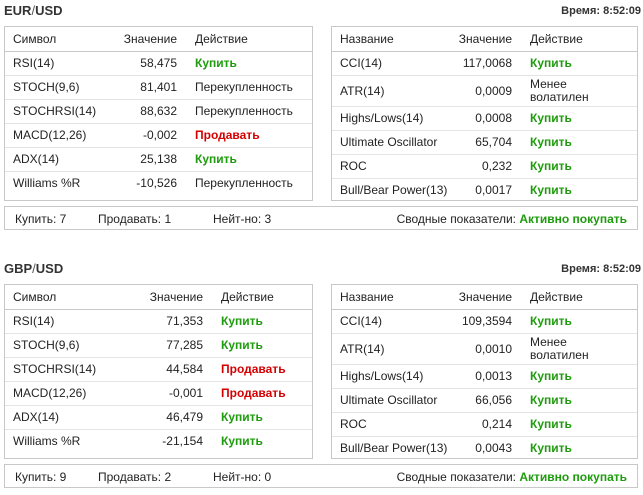  What do you see at coordinates (484, 321) in the screenshot?
I see `table-row: CCI(14) 109,3594 Купить` at bounding box center [484, 321].